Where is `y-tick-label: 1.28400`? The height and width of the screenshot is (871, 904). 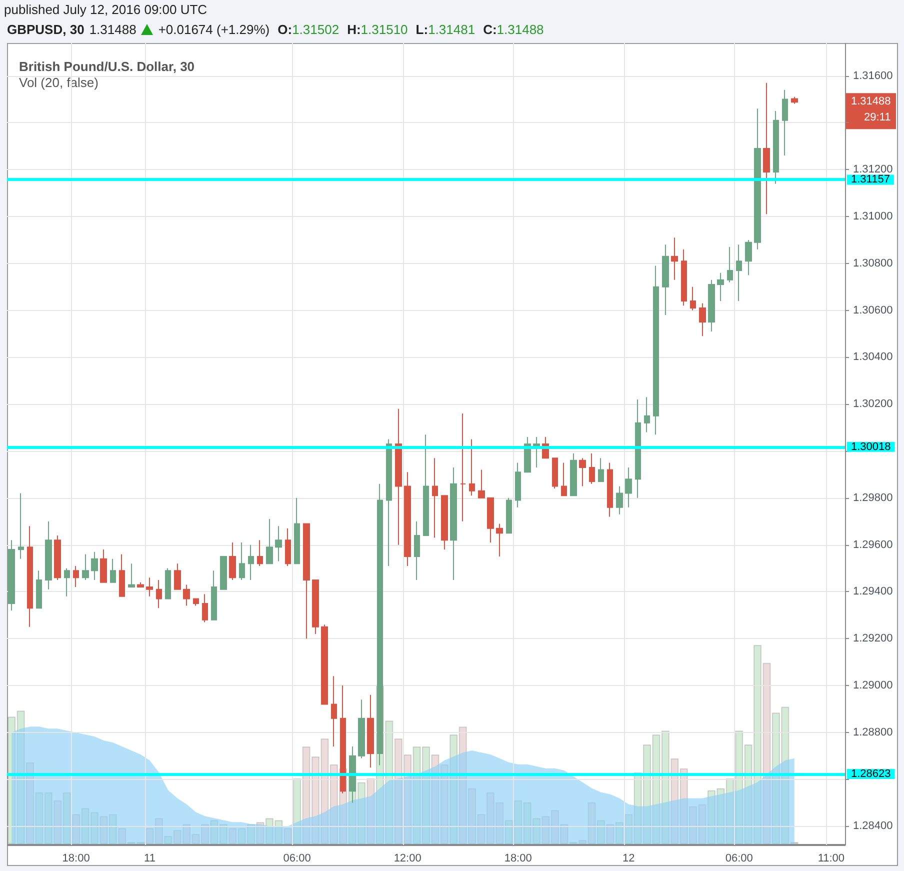 y-tick-label: 1.28400 is located at coordinates (873, 826).